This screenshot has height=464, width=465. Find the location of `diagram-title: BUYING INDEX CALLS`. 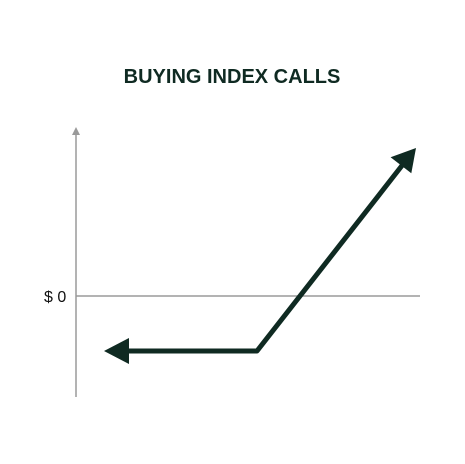

diagram-title: BUYING INDEX CALLS is located at coordinates (232, 77).